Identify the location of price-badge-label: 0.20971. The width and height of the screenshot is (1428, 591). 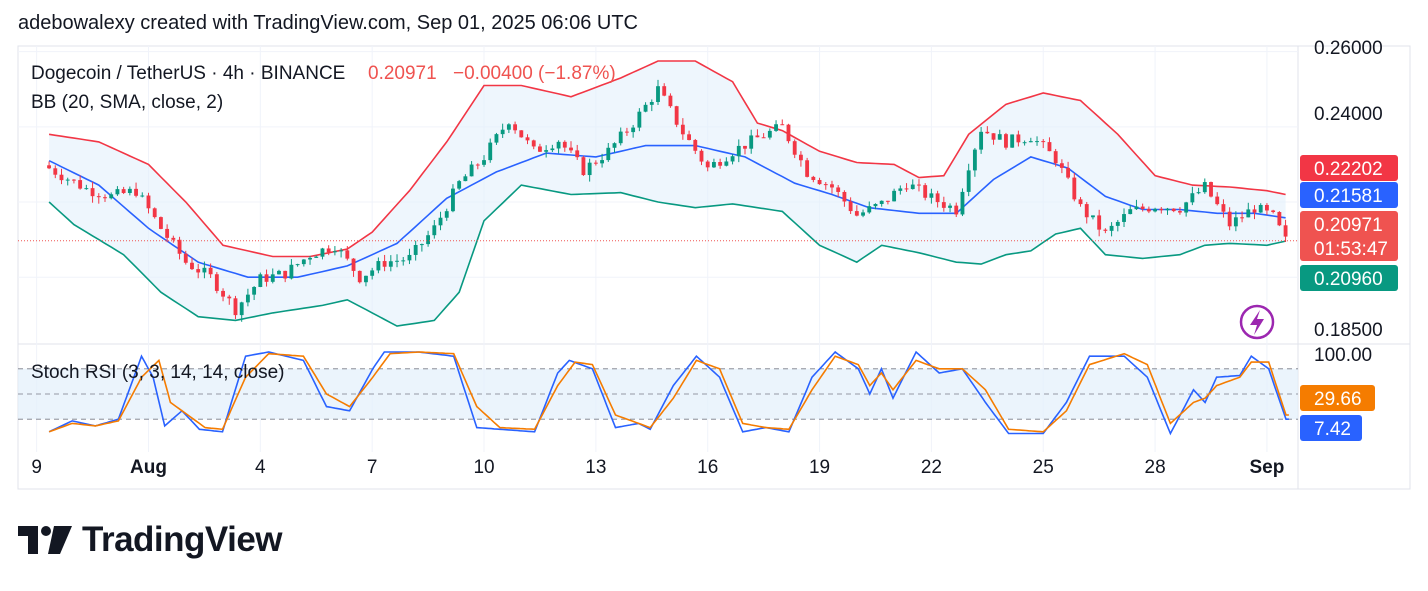
(1348, 225).